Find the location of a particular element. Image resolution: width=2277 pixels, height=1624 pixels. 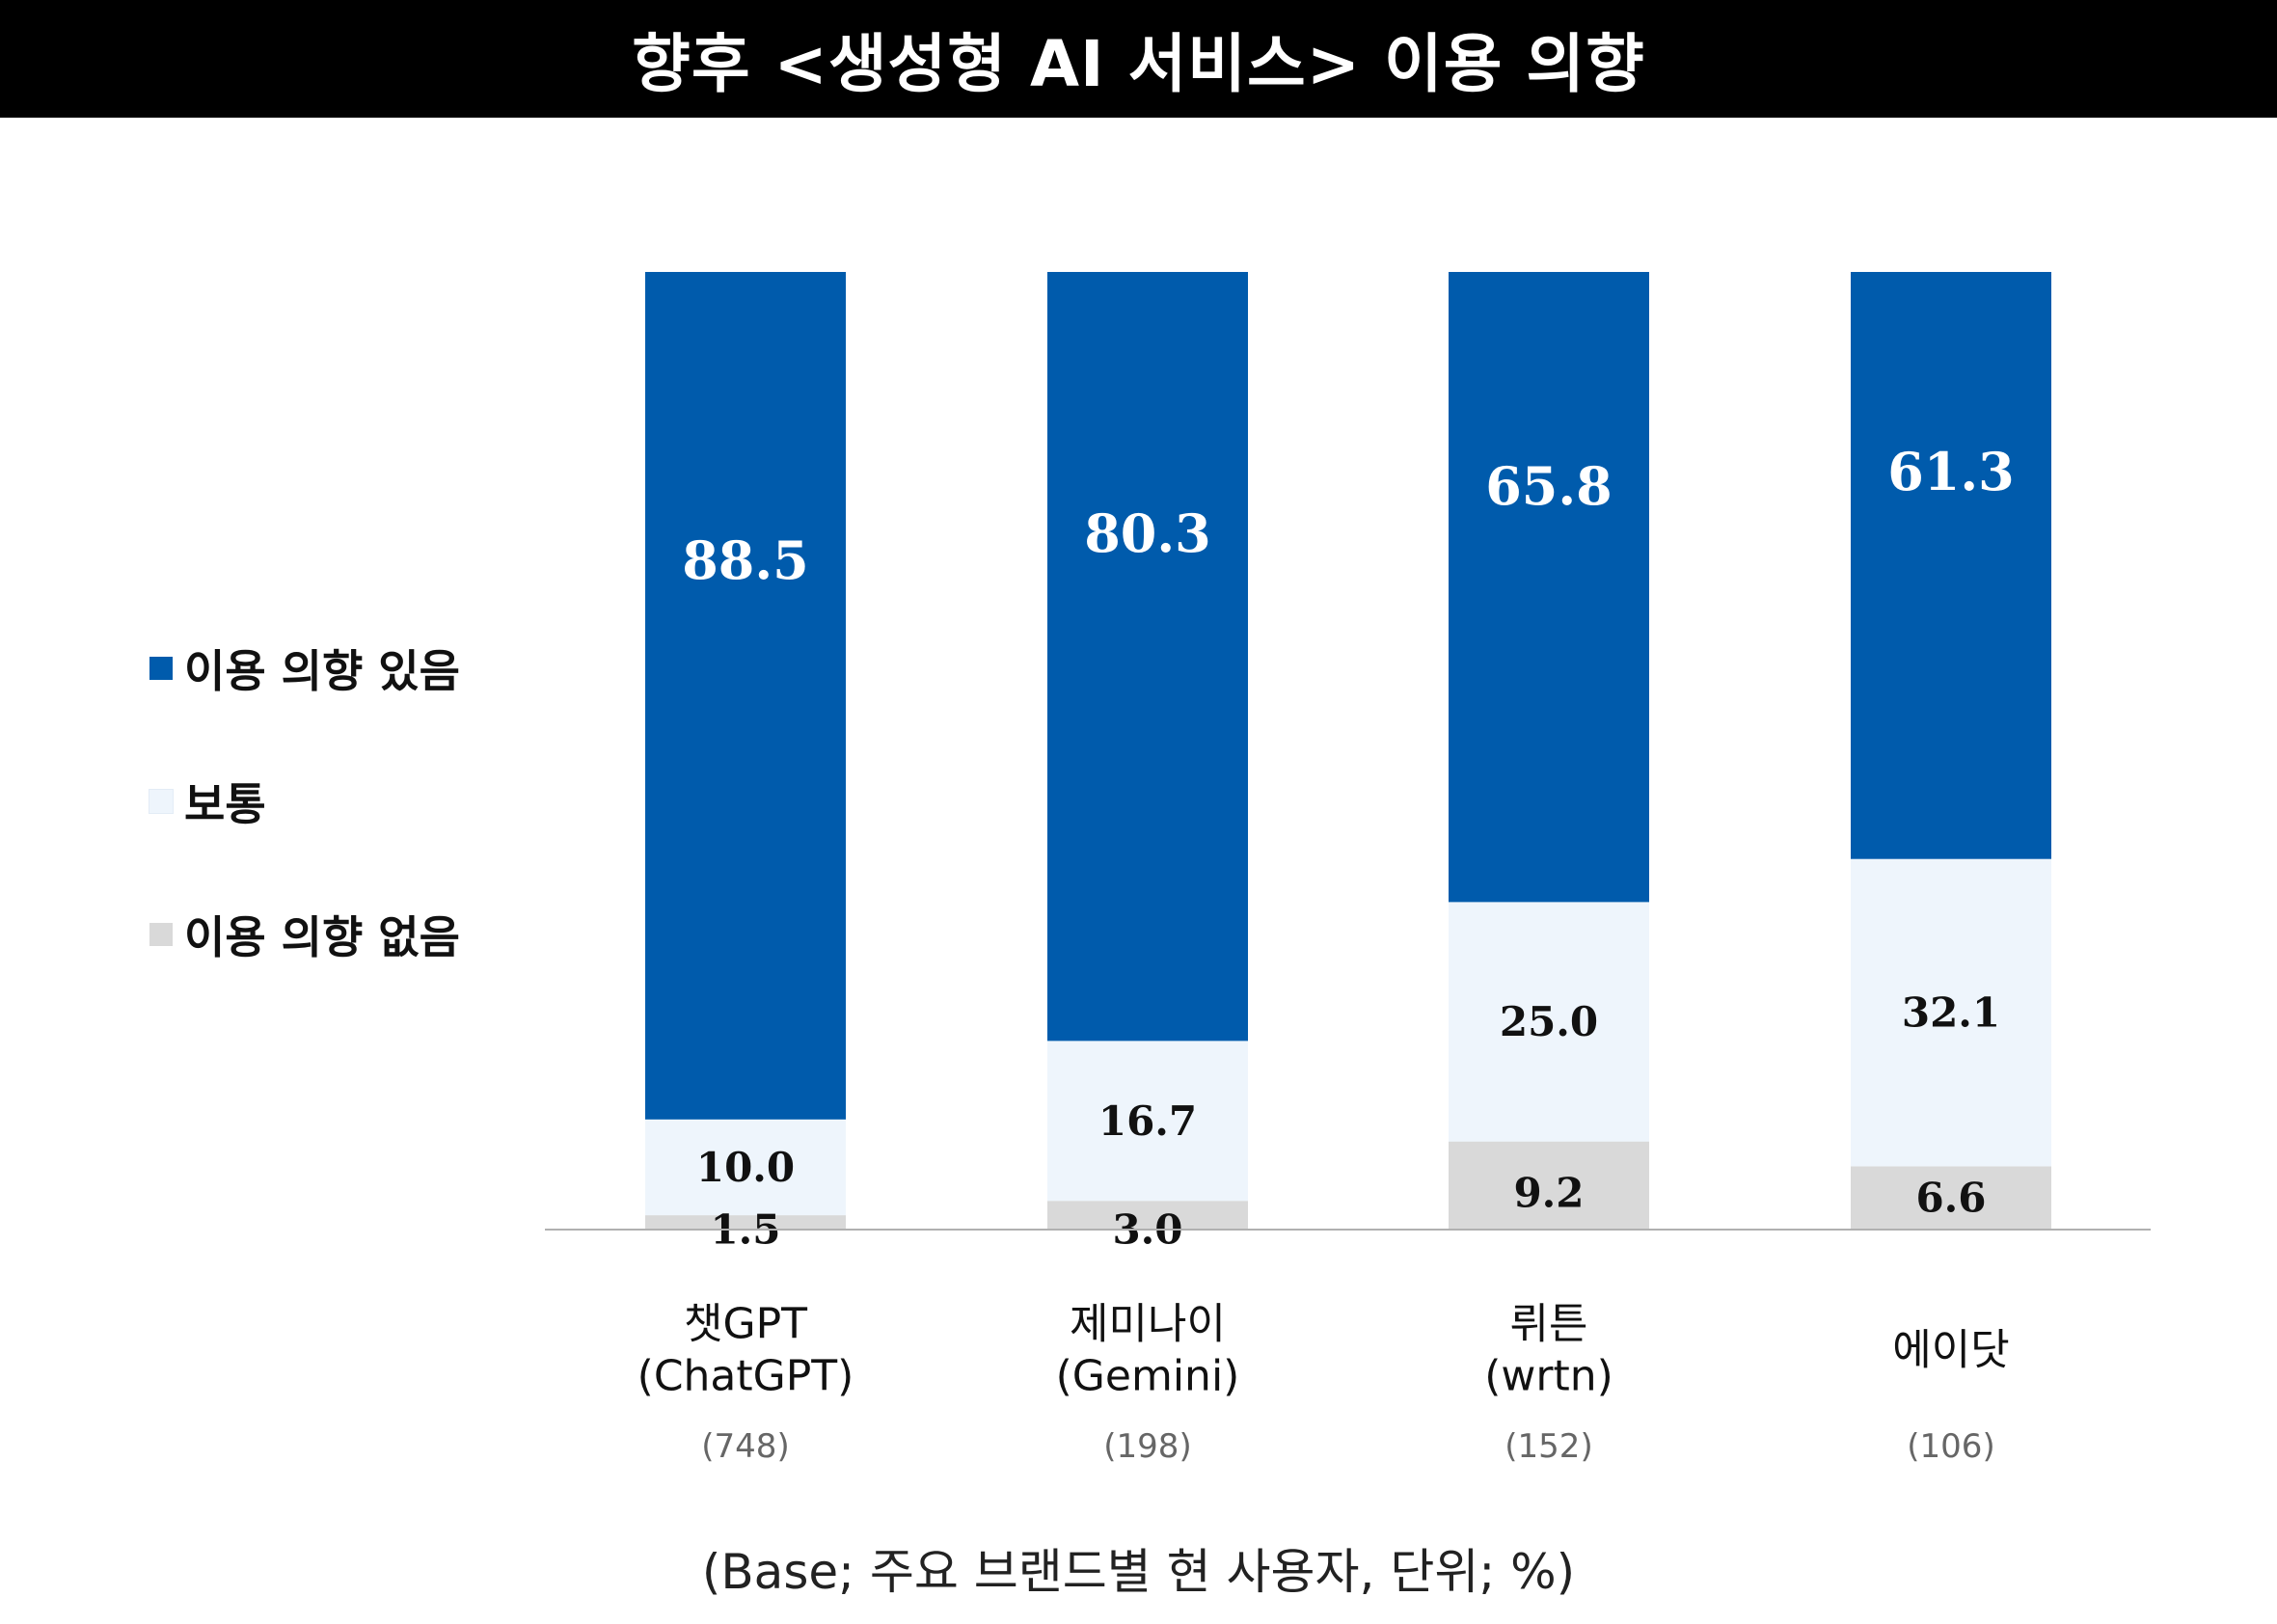

legend-item-neutral: 보통 is located at coordinates (208, 801).